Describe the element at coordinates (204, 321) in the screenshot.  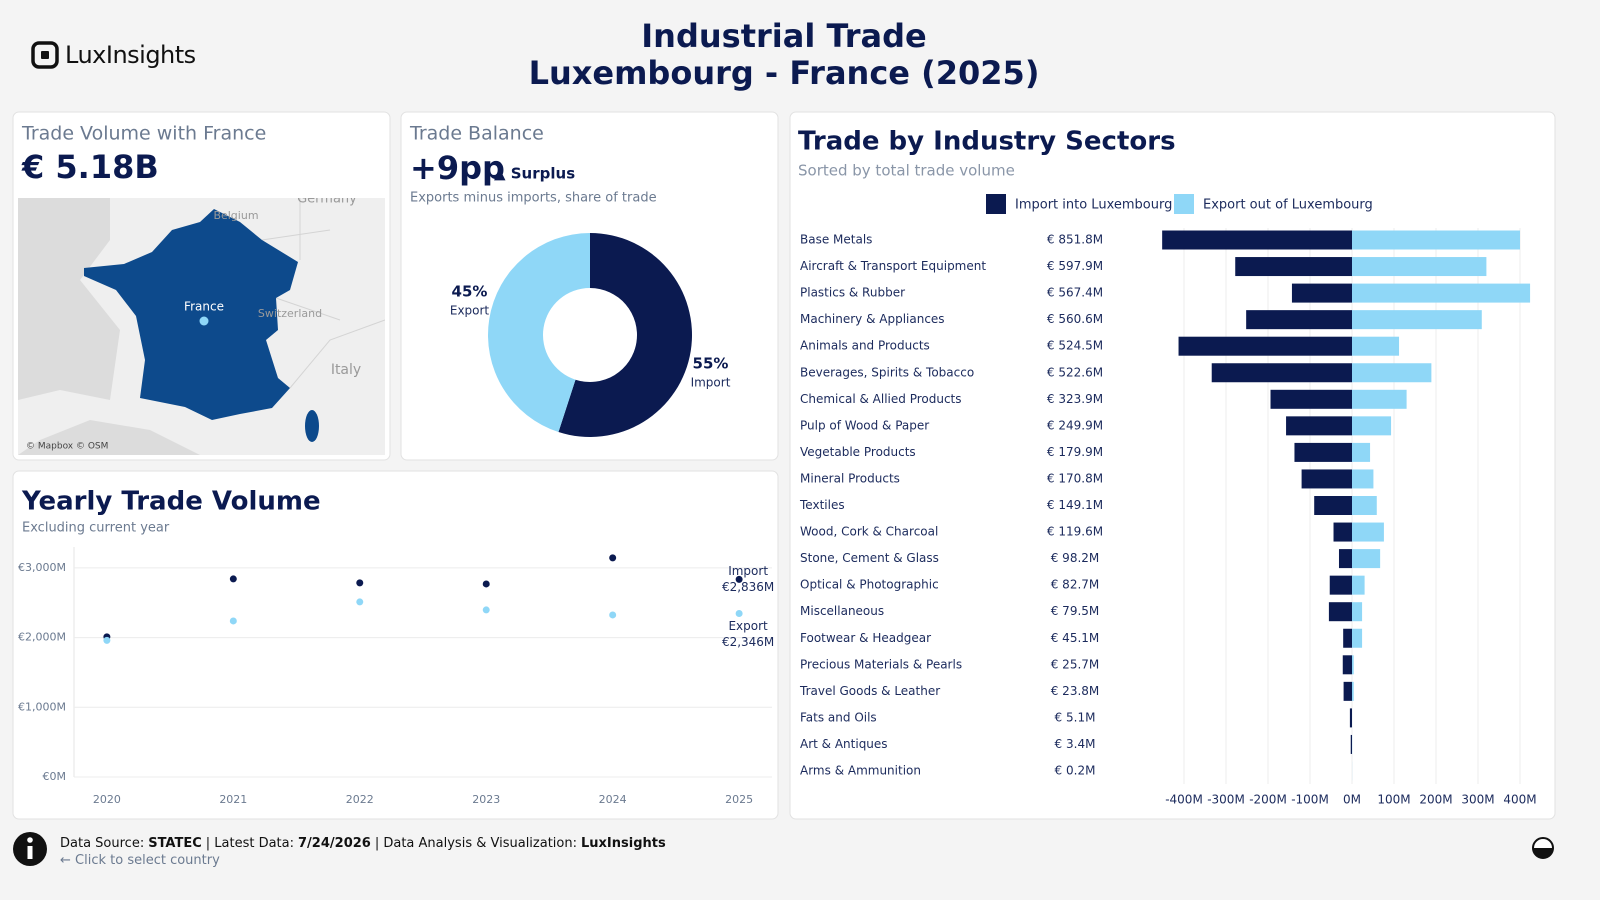
I see `map-marker` at that location.